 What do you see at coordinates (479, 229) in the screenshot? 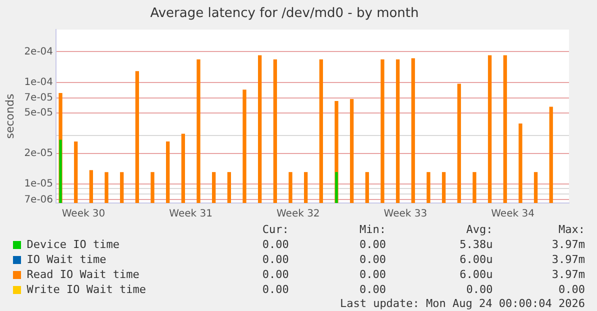
I see `text: Avg:` at bounding box center [479, 229].